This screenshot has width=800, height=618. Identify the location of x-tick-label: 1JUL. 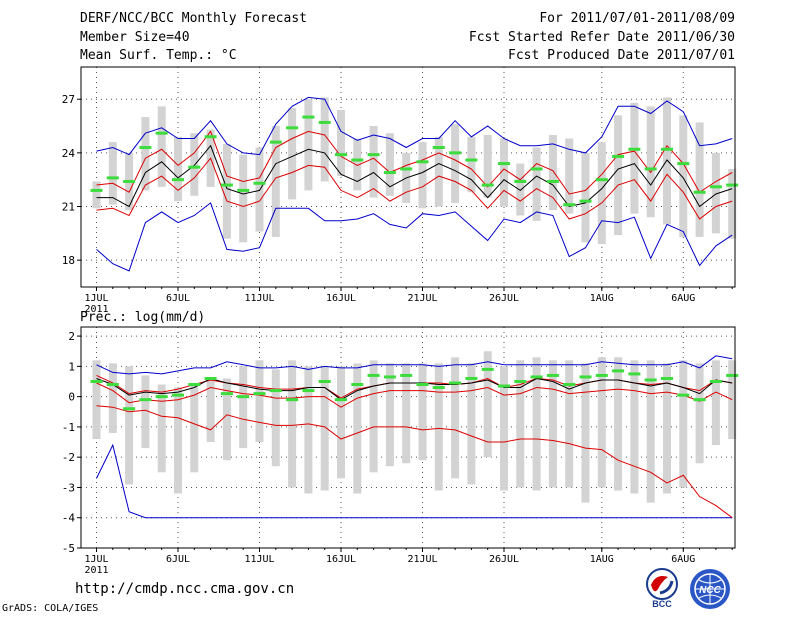
(96, 298).